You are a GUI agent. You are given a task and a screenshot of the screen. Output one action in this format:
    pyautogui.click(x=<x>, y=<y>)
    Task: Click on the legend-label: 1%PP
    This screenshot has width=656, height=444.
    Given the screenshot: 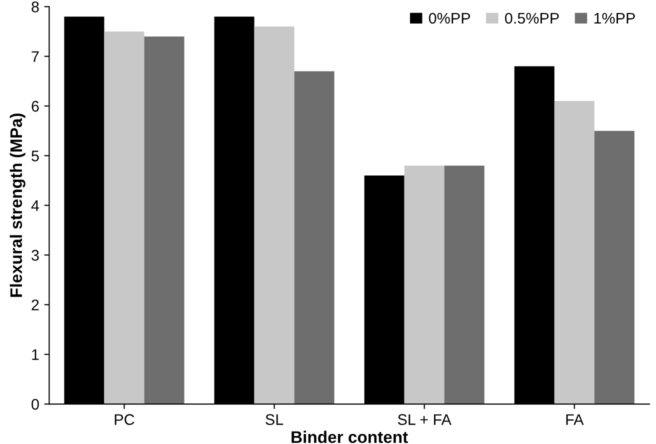 What is the action you would take?
    pyautogui.click(x=614, y=18)
    